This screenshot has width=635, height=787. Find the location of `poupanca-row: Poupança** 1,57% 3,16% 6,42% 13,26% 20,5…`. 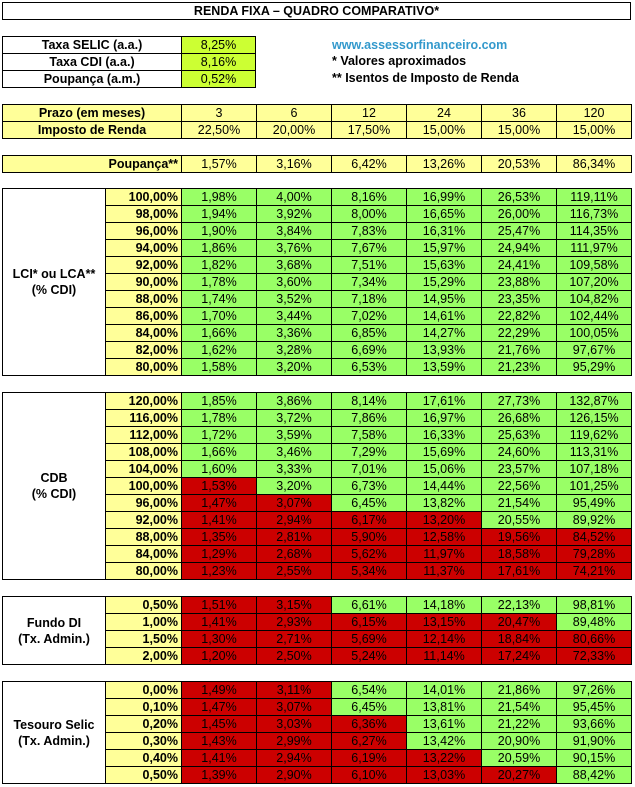

poupanca-row: Poupança** 1,57% 3,16% 6,42% 13,26% 20,5… is located at coordinates (317, 164).